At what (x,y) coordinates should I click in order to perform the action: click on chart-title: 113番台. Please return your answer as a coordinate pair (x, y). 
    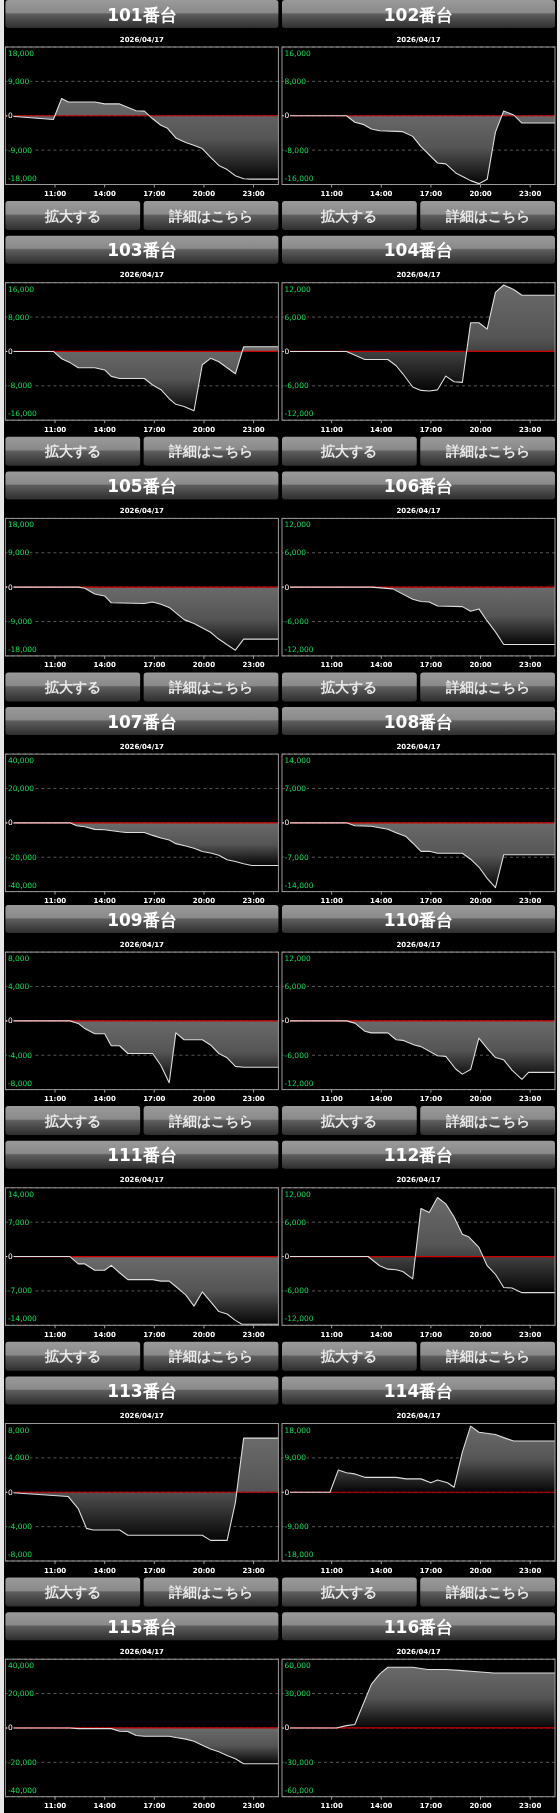
    Looking at the image, I should click on (142, 1391).